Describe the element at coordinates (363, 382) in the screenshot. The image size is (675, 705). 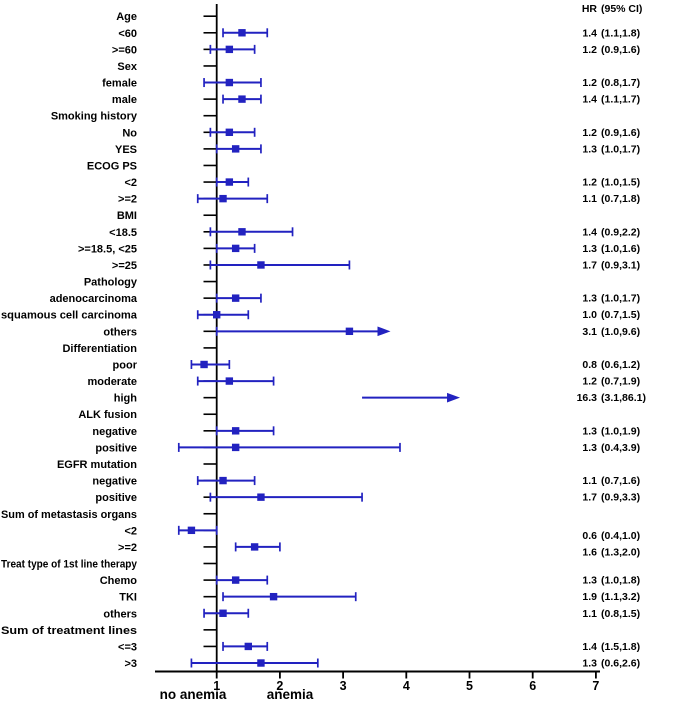
I see `forest-row: moderate 1.2 (0.7,1.9)` at that location.